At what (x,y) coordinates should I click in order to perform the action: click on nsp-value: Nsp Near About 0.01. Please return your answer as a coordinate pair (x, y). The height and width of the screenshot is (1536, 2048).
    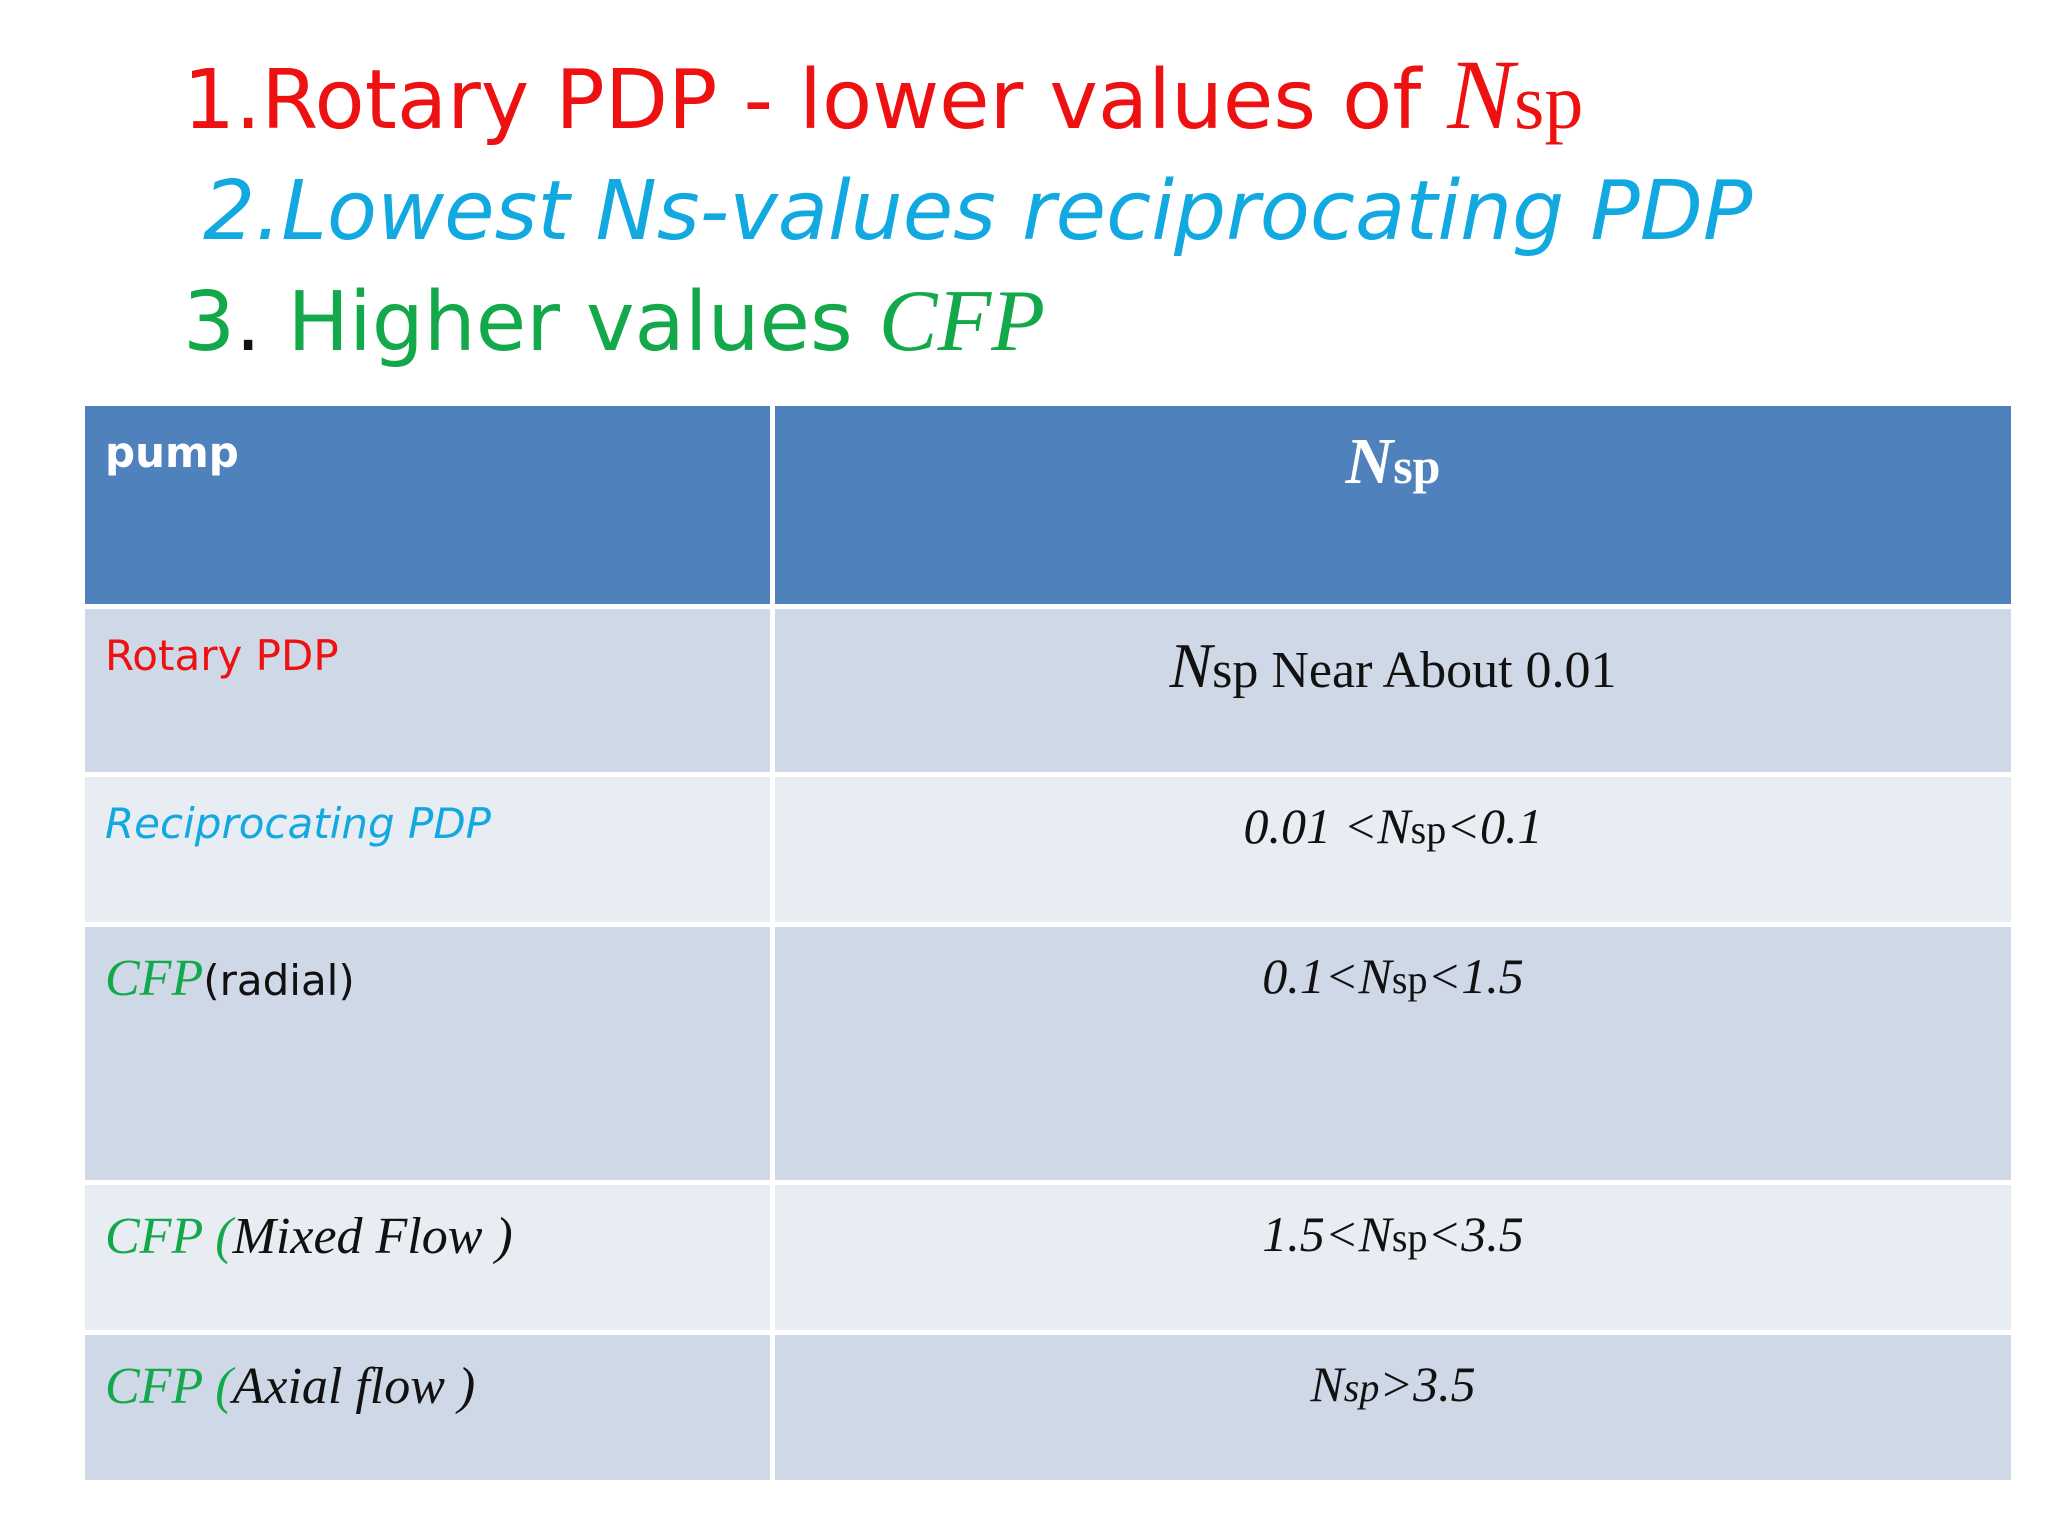
    Looking at the image, I should click on (1393, 690).